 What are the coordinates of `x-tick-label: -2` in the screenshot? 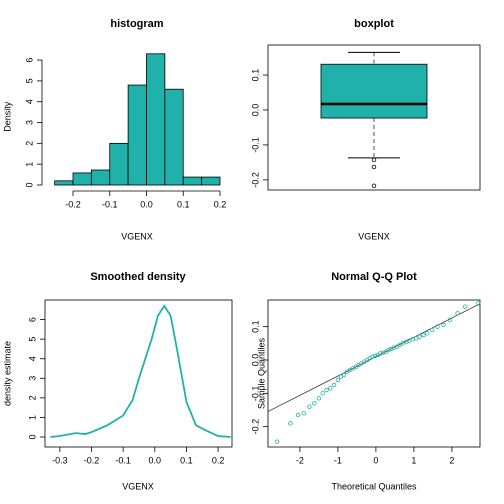 It's located at (300, 460).